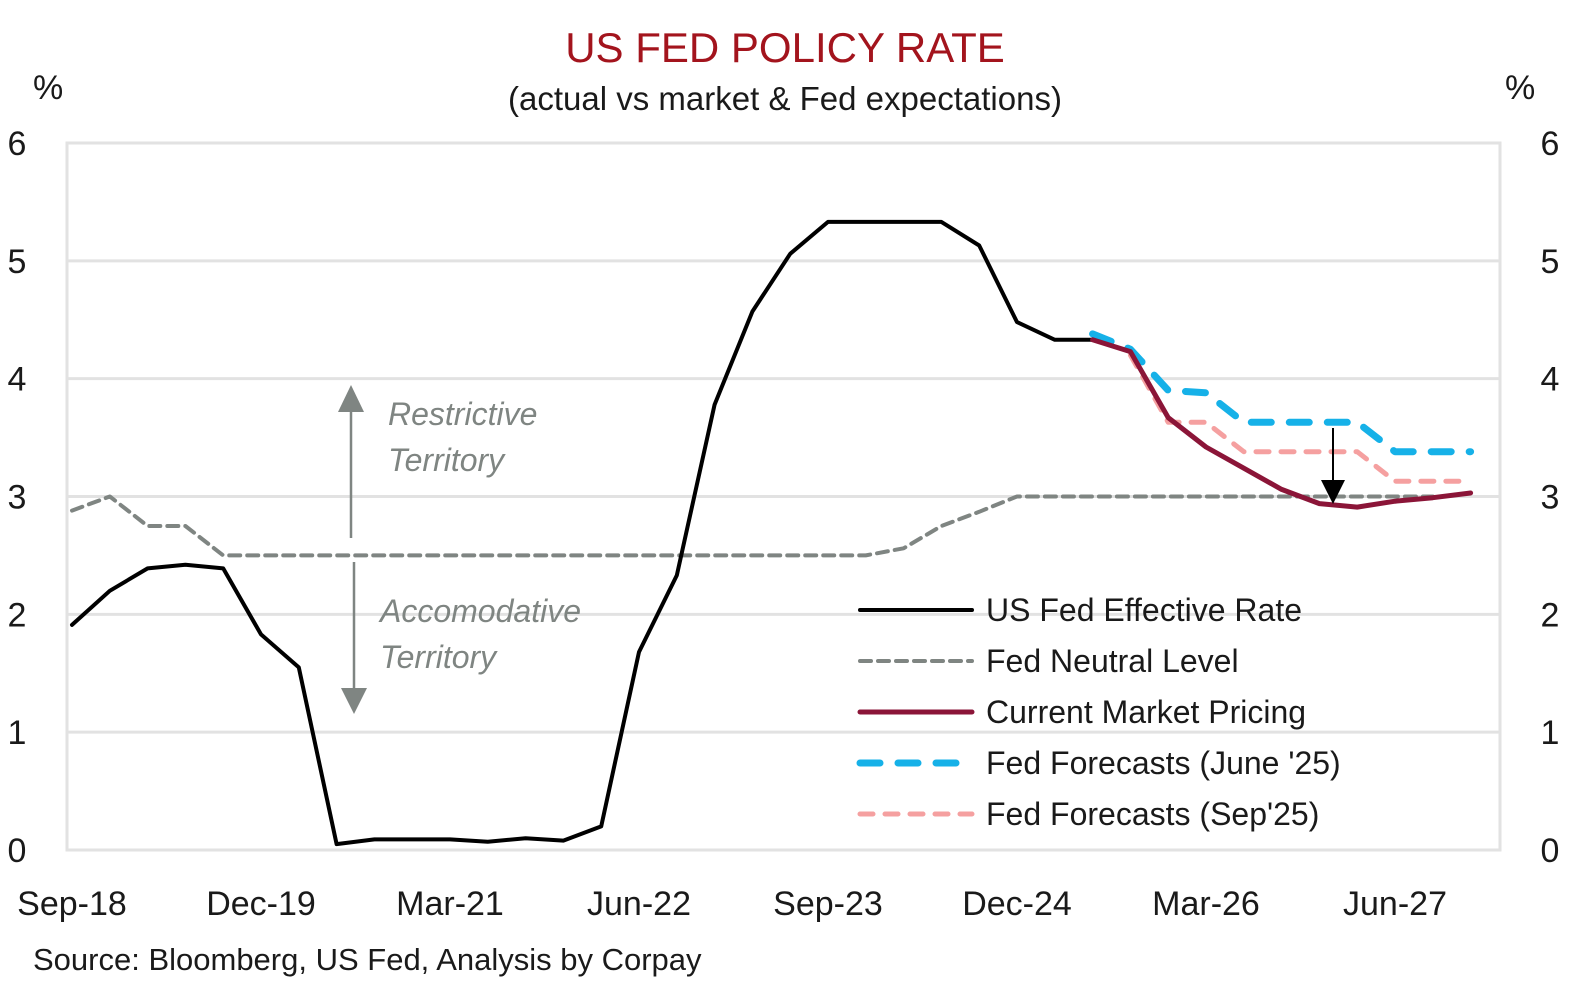 The image size is (1578, 1000). I want to click on y-tick-label-right: 4, so click(1550, 380).